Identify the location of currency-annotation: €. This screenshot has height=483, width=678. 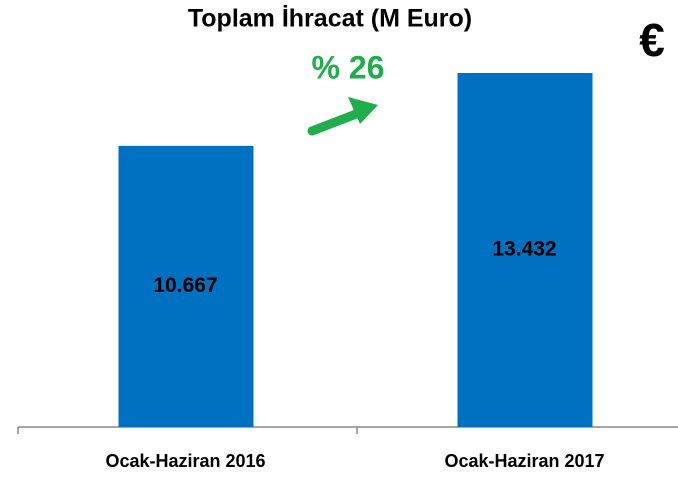
(652, 40).